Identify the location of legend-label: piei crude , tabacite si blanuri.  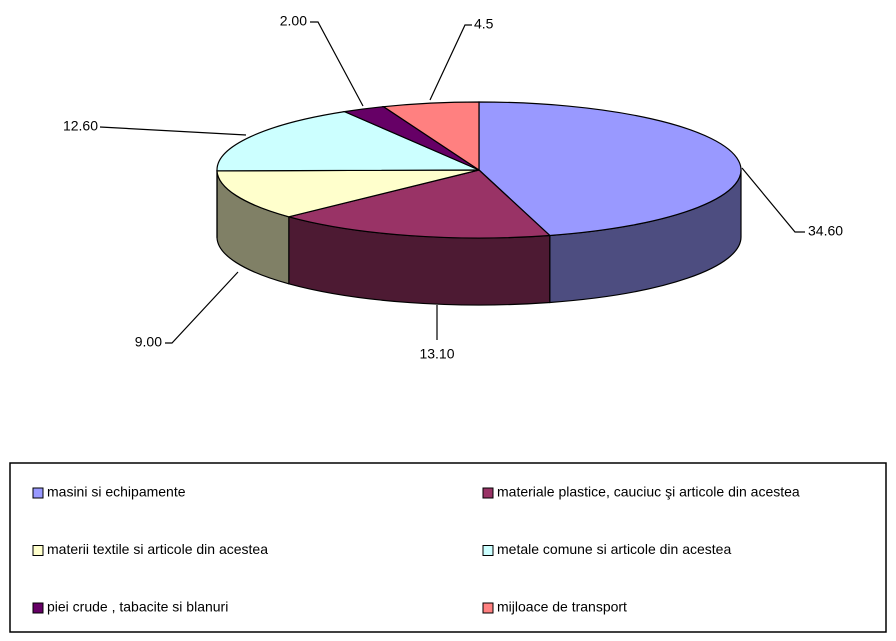
(137, 607).